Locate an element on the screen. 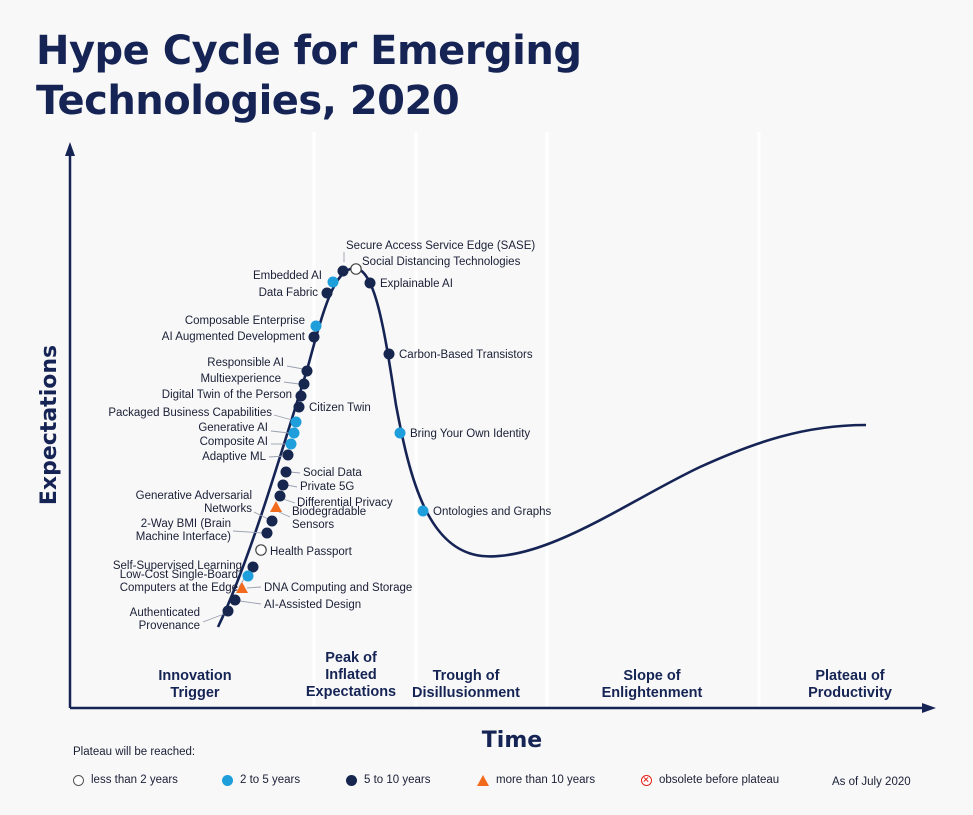 The image size is (973, 815). marker-secure-access-service-edge-sase is located at coordinates (343, 271).